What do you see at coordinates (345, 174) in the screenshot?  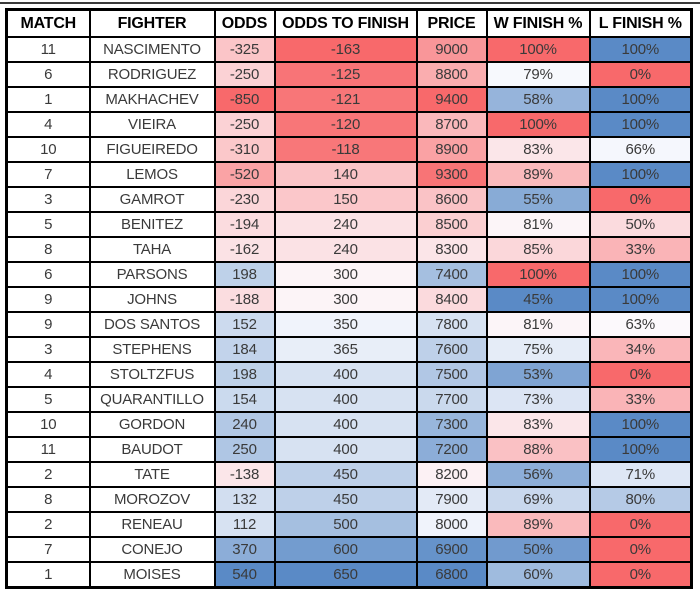 I see `cell-odds-to-finish: 140` at bounding box center [345, 174].